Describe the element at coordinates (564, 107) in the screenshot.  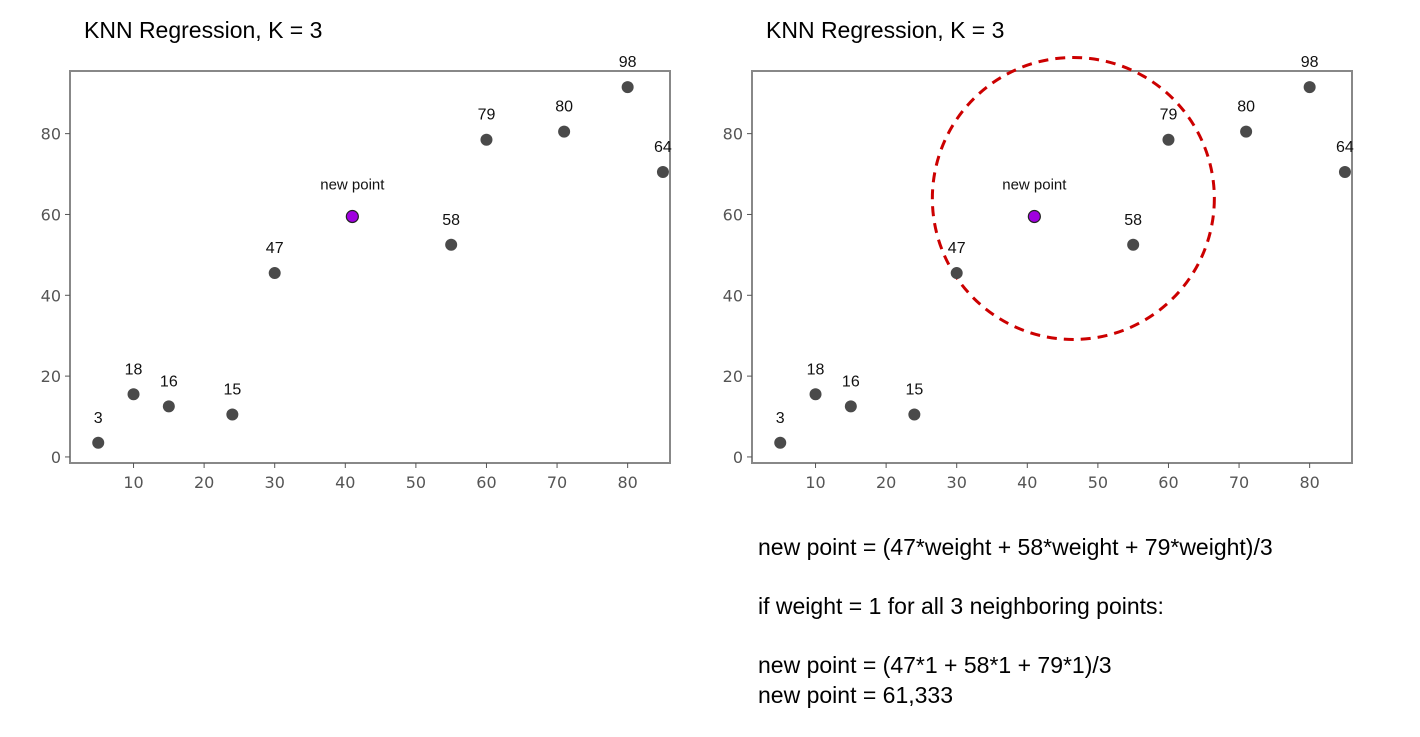
I see `left-data-label: 80` at that location.